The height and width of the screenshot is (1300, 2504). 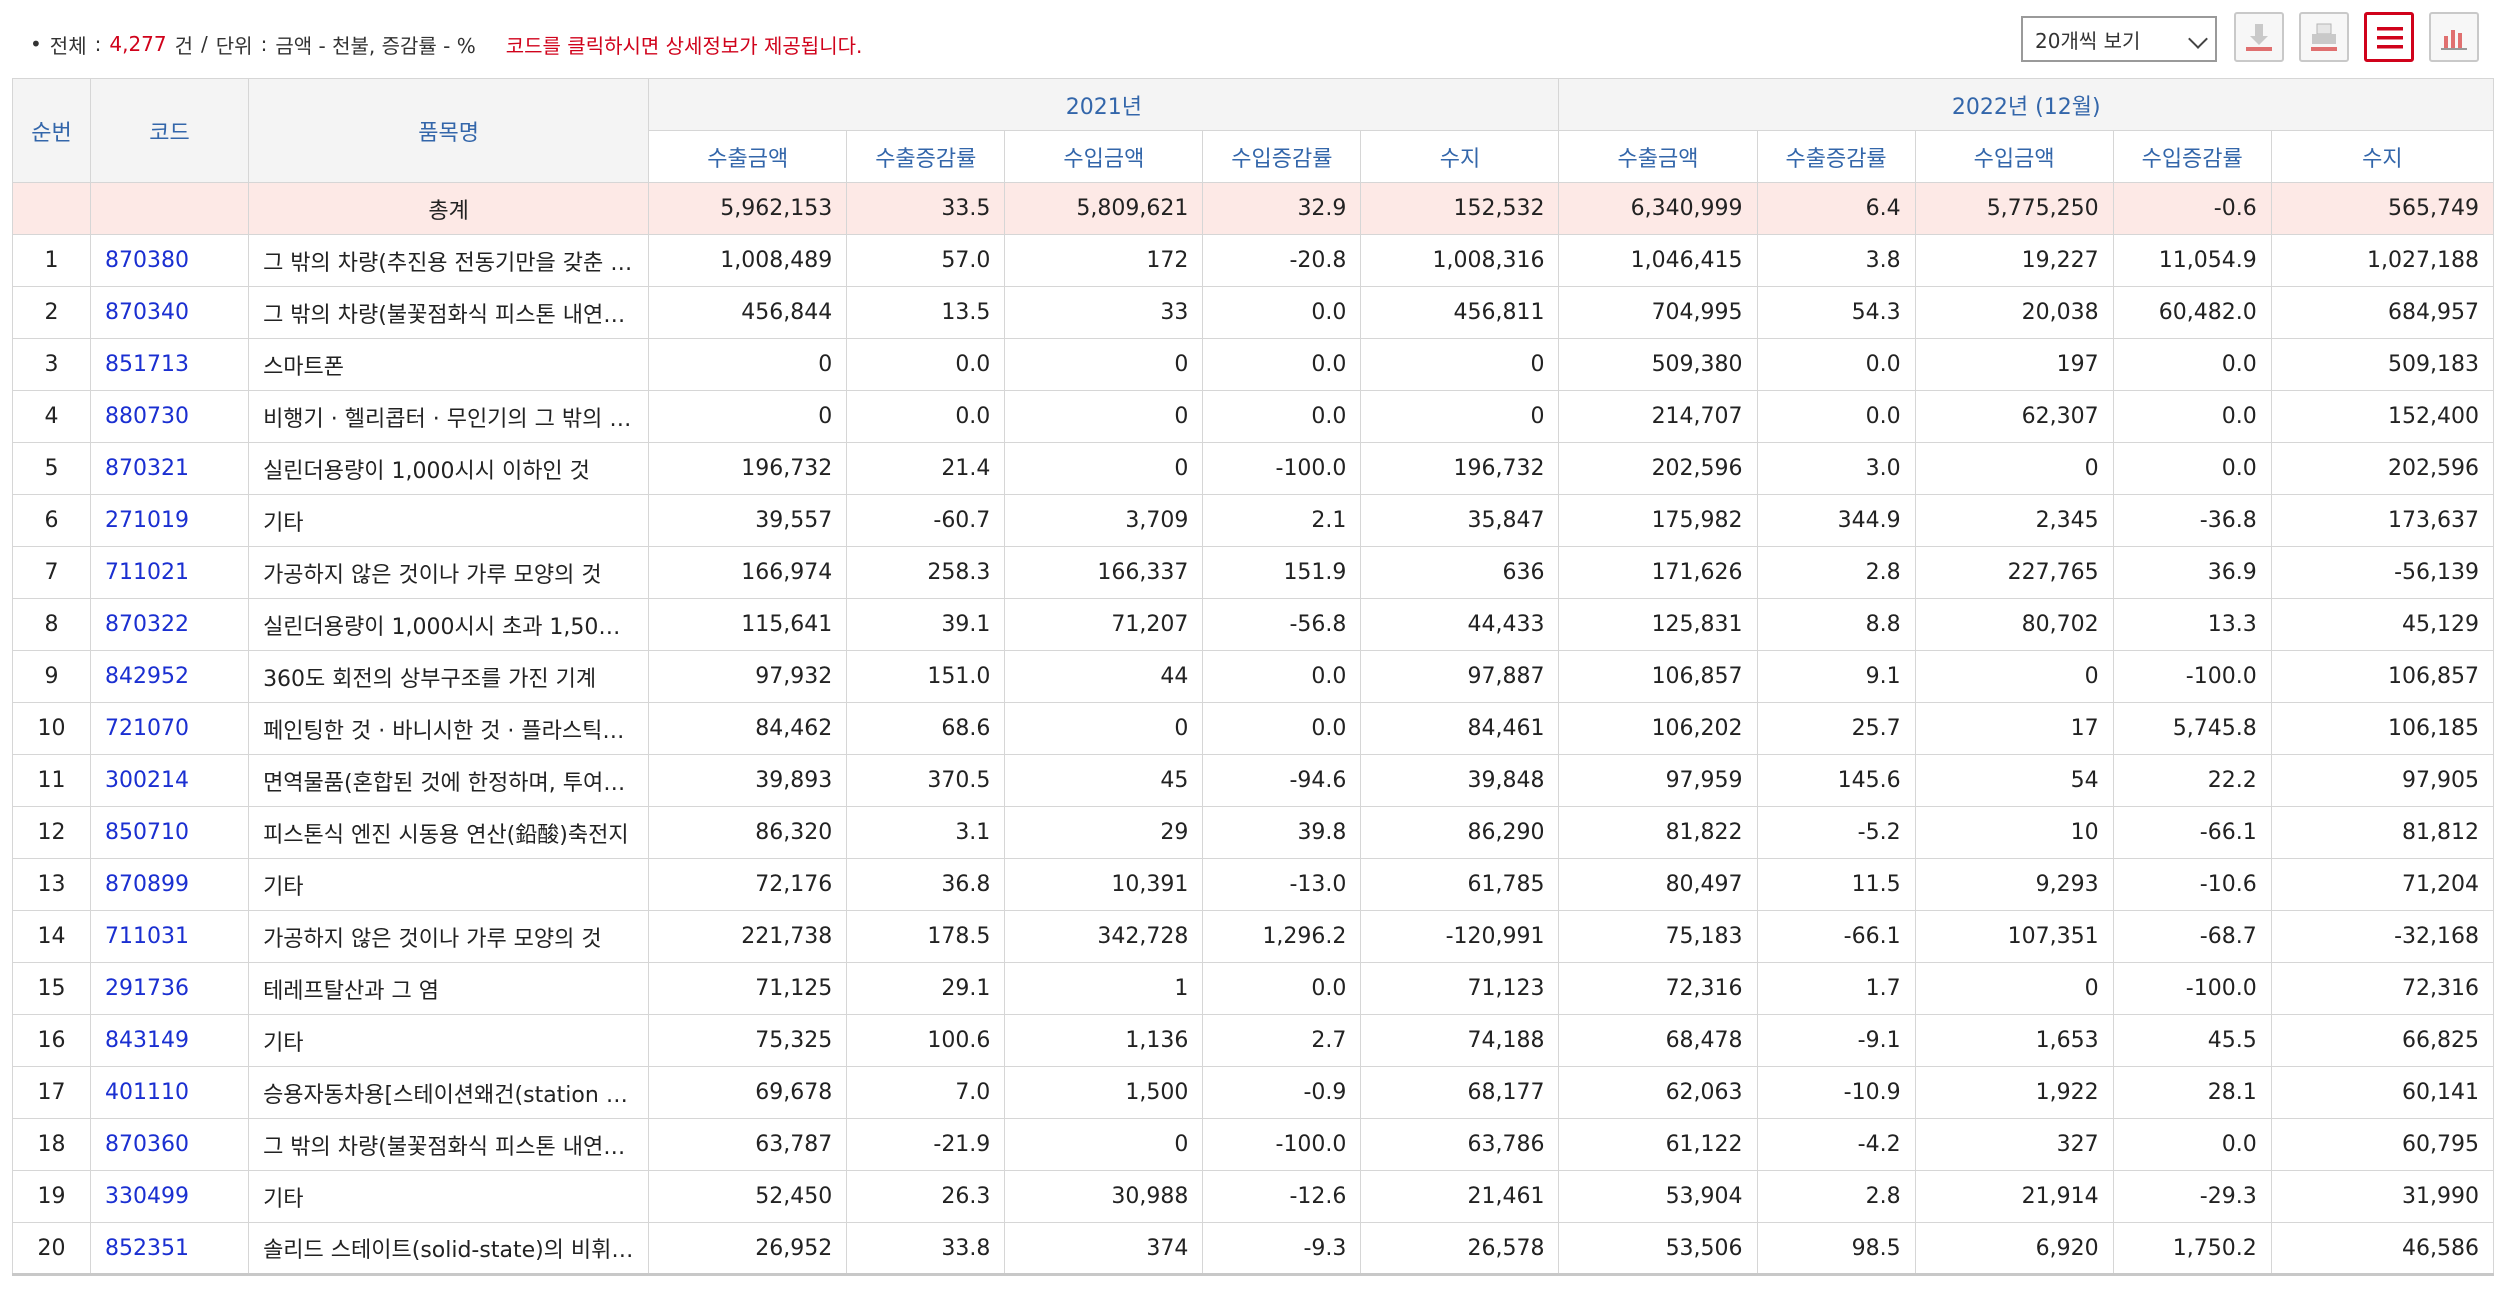 What do you see at coordinates (170, 312) in the screenshot?
I see `code-link: 870340` at bounding box center [170, 312].